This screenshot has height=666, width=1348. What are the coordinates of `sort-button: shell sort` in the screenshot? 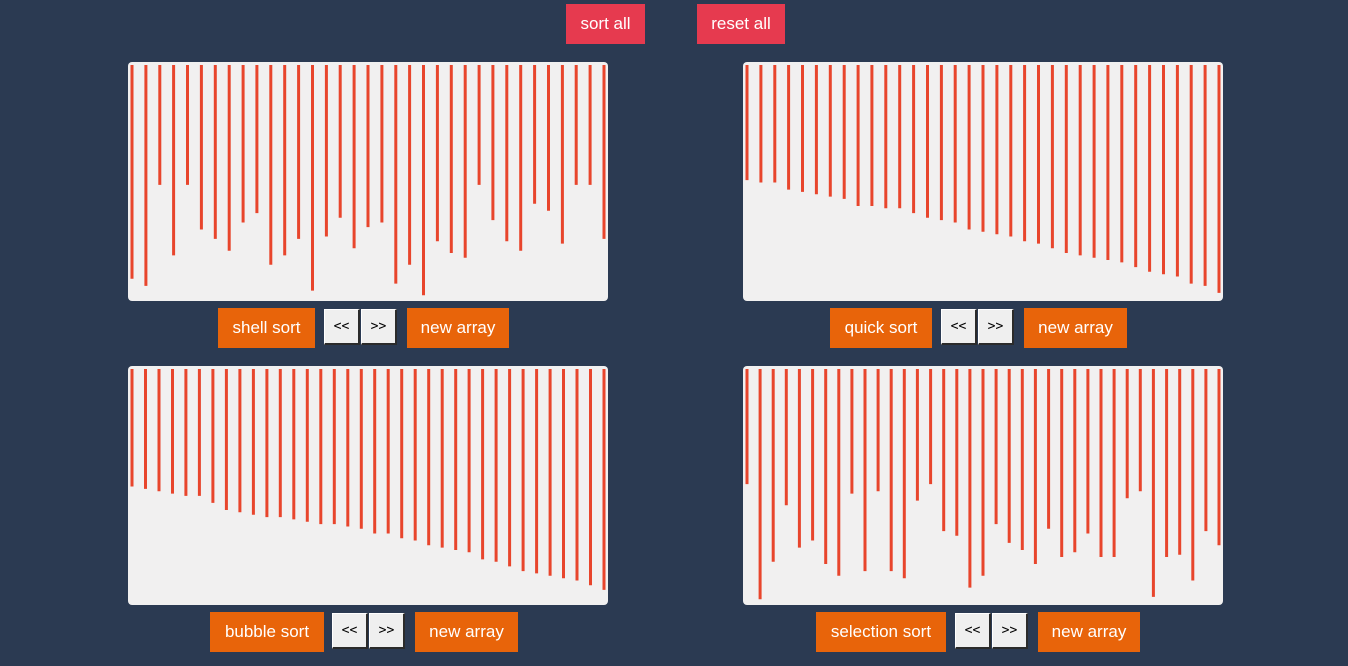 It's located at (266, 328).